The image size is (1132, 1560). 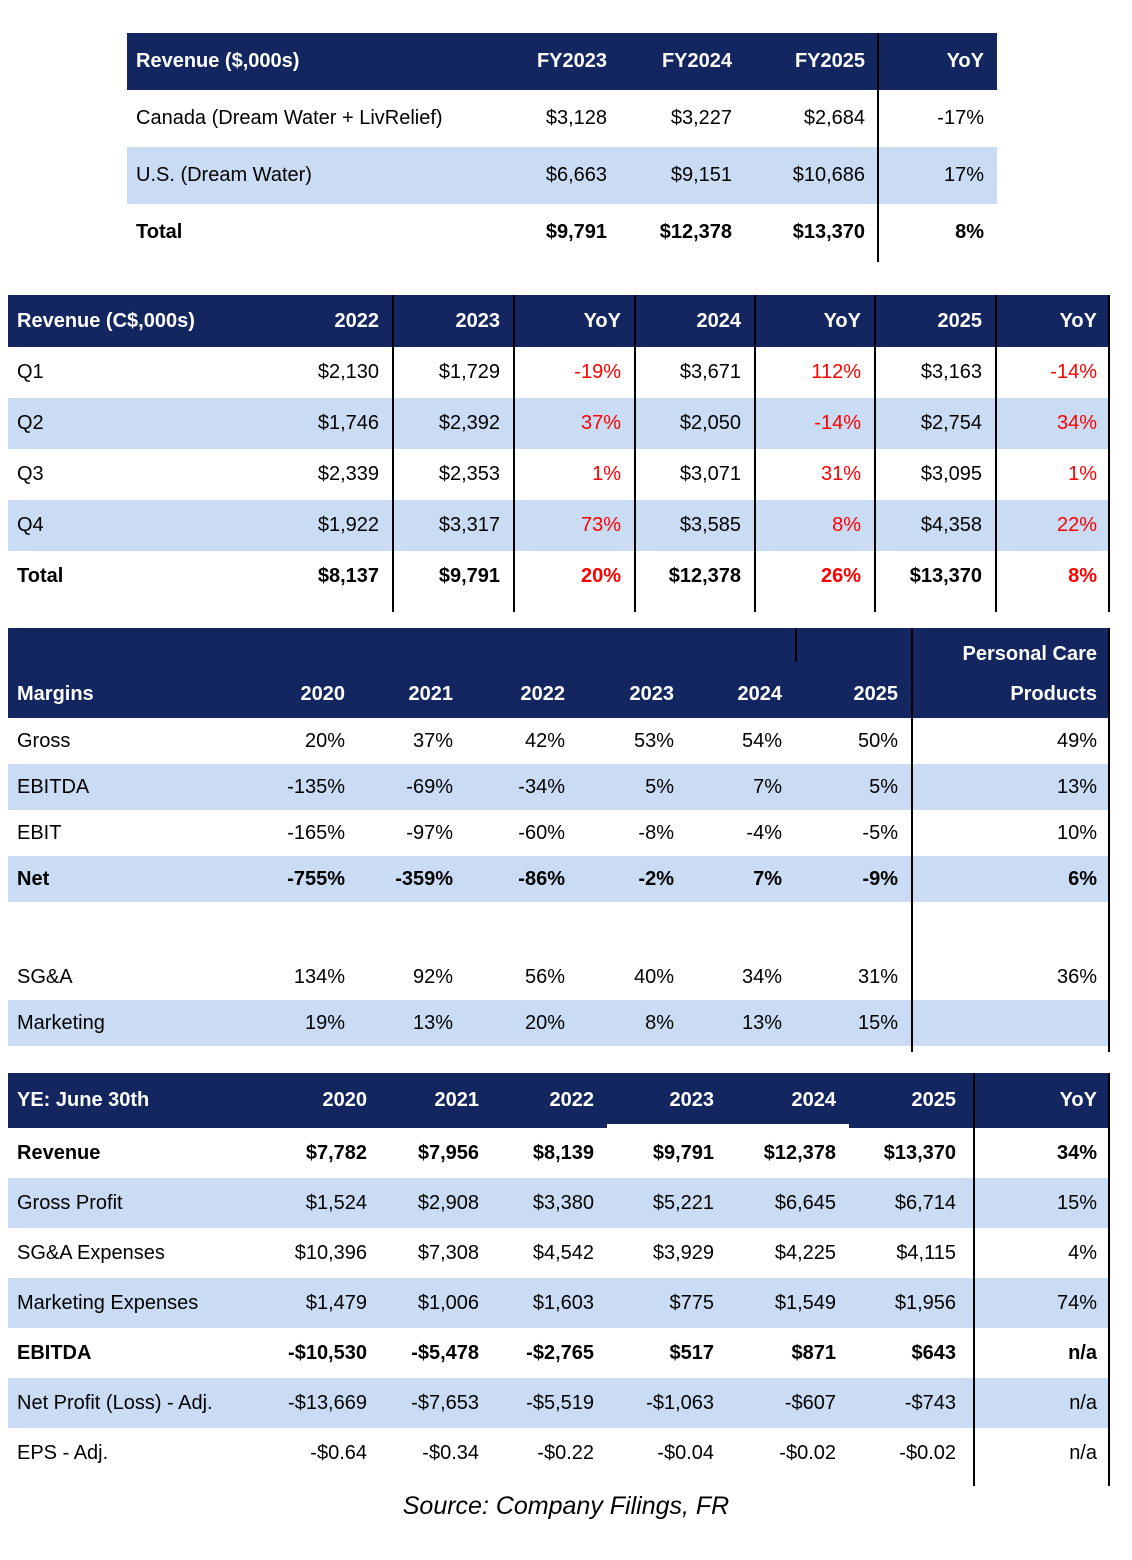 What do you see at coordinates (683, 1252) in the screenshot?
I see `value-cell: $3,929` at bounding box center [683, 1252].